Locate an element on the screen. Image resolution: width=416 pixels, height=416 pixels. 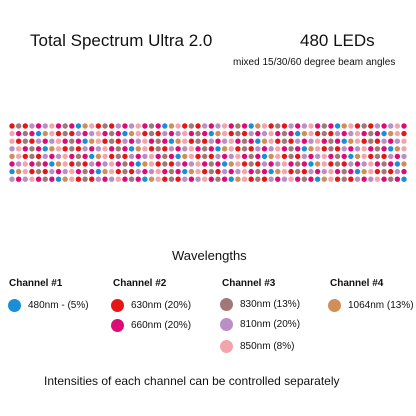
led-color-swatch is located at coordinates (226, 324).